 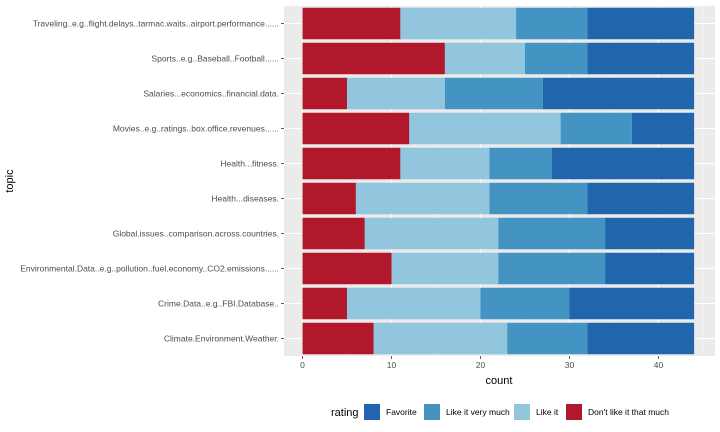 I want to click on legend-label: Like it very much, so click(x=478, y=412).